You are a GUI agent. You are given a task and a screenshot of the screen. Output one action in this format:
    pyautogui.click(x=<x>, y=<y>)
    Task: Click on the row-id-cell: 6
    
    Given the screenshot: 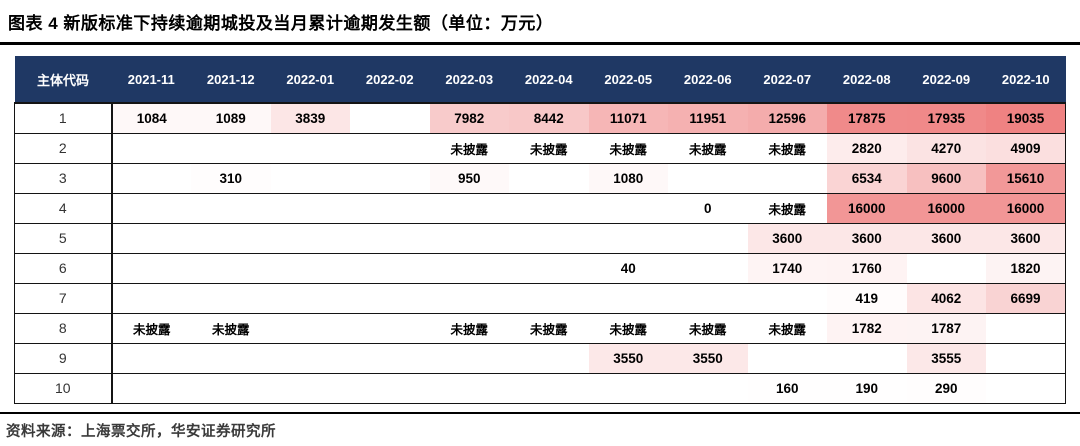 What is the action you would take?
    pyautogui.click(x=63, y=267)
    